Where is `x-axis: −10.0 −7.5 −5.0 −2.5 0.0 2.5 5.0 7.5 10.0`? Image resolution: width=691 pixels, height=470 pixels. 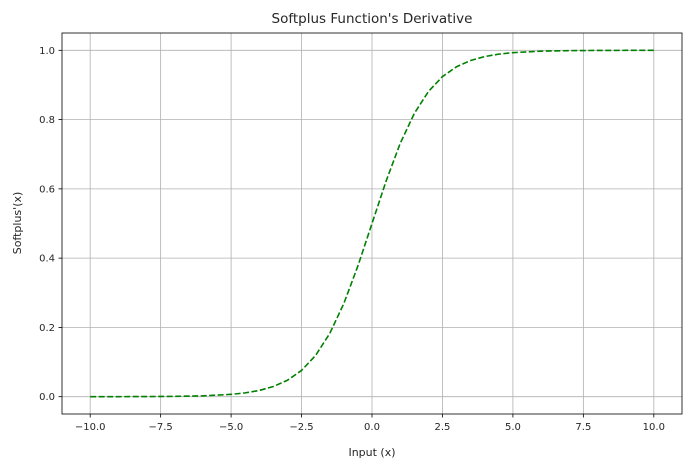
x-axis: −10.0 −7.5 −5.0 −2.5 0.0 2.5 5.0 7.5 10.0 is located at coordinates (370, 423).